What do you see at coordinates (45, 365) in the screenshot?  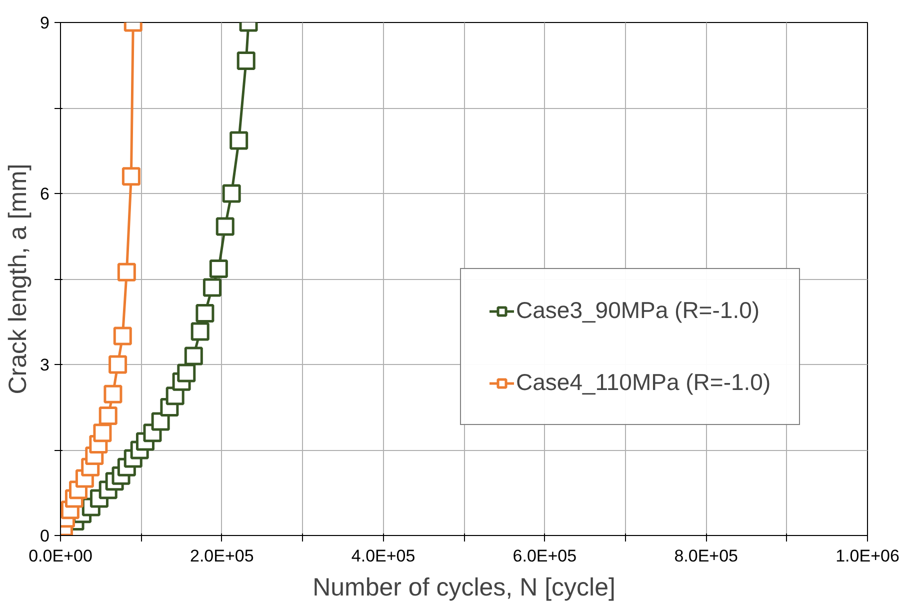 I see `y-tick-label: 3` at bounding box center [45, 365].